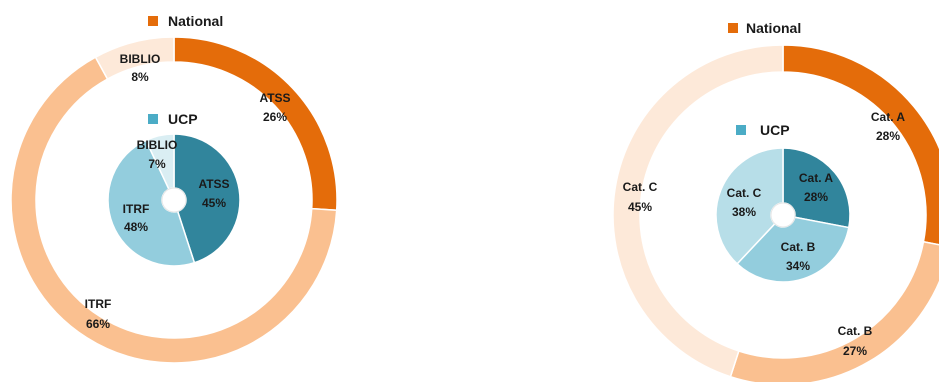  What do you see at coordinates (98, 304) in the screenshot?
I see `label-national-itrf-category: ITRF` at bounding box center [98, 304].